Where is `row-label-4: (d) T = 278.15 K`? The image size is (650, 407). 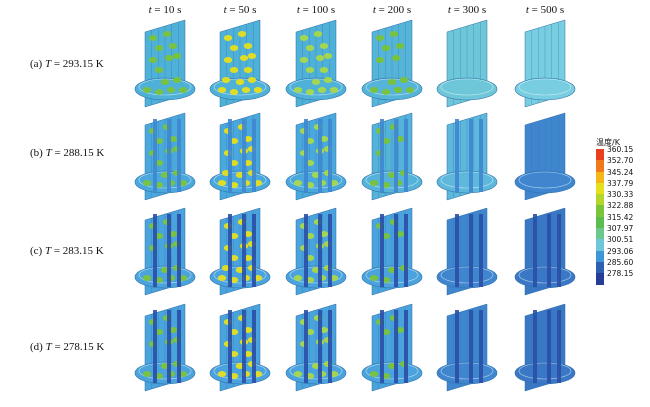 row-label-4: (d) T = 278.15 K is located at coordinates (67, 347).